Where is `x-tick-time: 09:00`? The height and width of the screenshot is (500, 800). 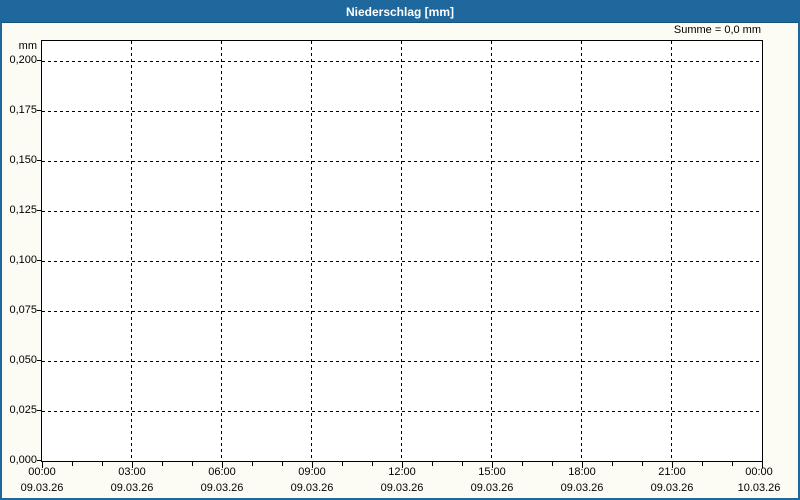 x-tick-time: 09:00 is located at coordinates (312, 472).